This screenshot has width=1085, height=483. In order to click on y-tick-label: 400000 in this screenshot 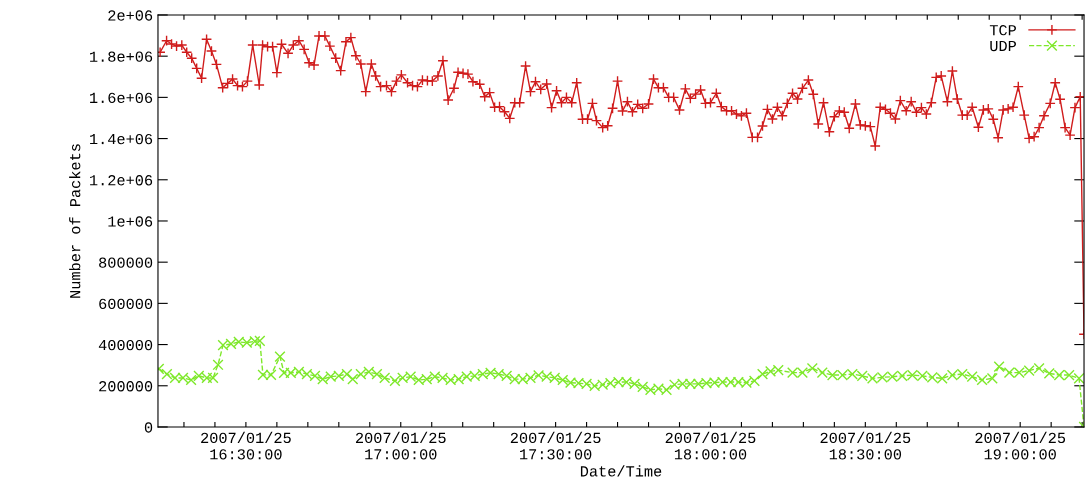, I will do `click(125, 345)`.